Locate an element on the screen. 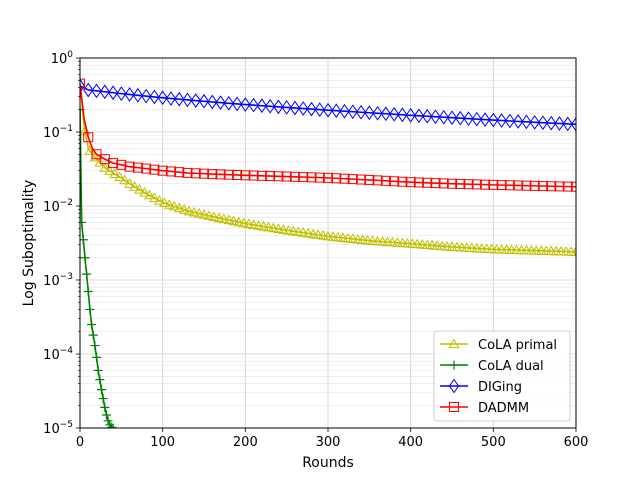 Image resolution: width=640 pixels, height=480 pixels. y-tick-label: 10⁻⁵ is located at coordinates (58, 428).